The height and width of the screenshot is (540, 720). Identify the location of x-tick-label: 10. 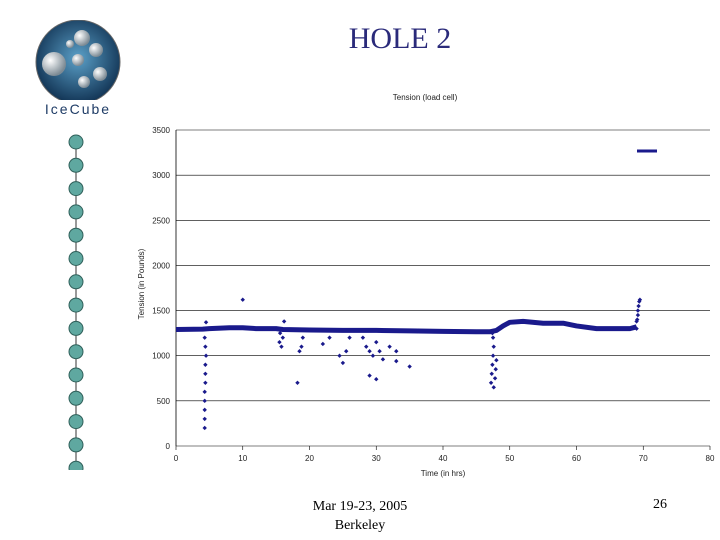
(242, 458).